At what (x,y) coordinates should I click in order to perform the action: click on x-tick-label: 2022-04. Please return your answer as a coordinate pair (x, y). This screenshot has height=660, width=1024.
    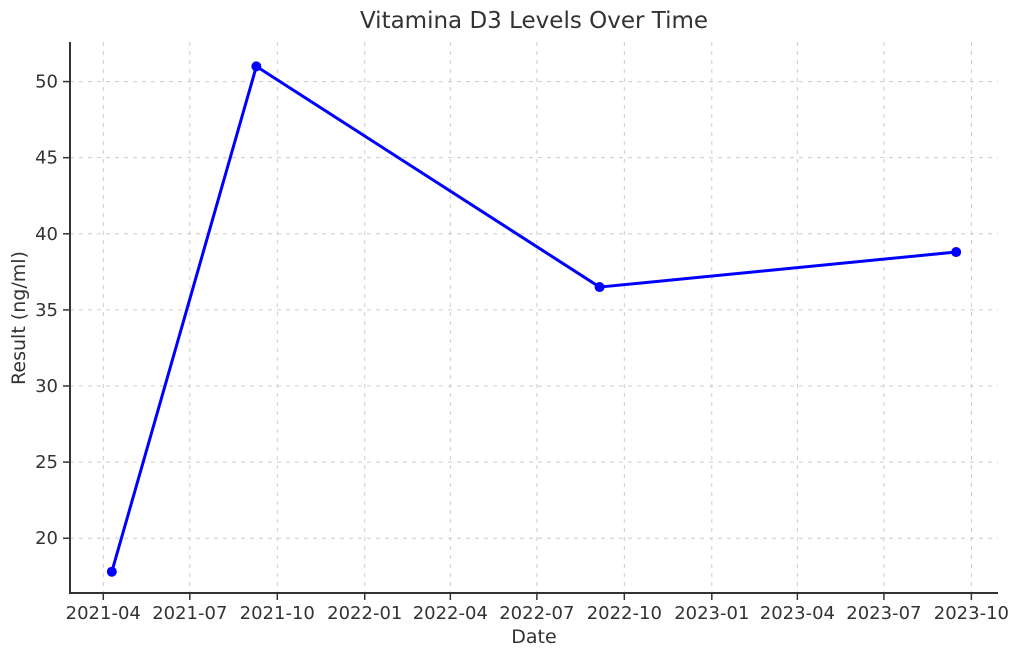
    Looking at the image, I should click on (450, 613).